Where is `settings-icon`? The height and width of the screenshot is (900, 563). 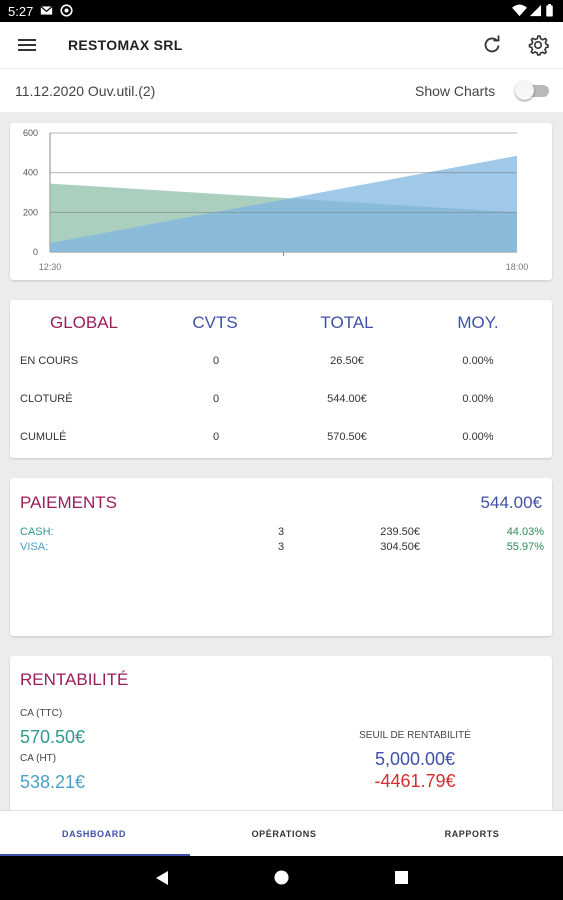 settings-icon is located at coordinates (538, 45).